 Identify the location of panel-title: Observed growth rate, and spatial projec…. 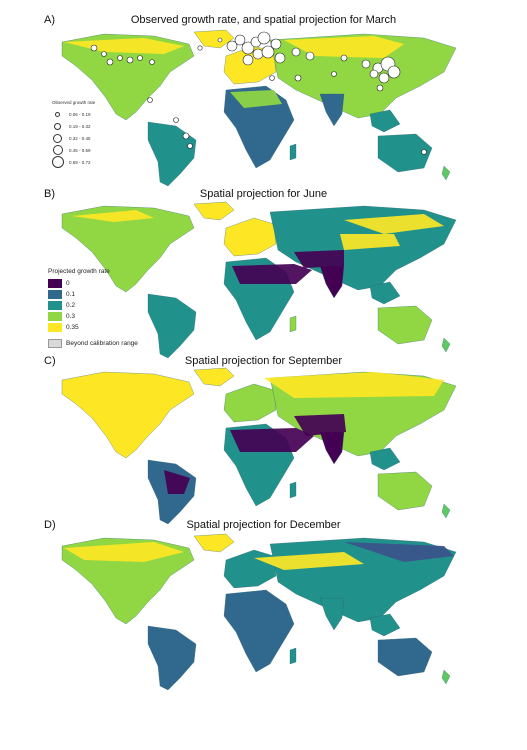
(263, 20).